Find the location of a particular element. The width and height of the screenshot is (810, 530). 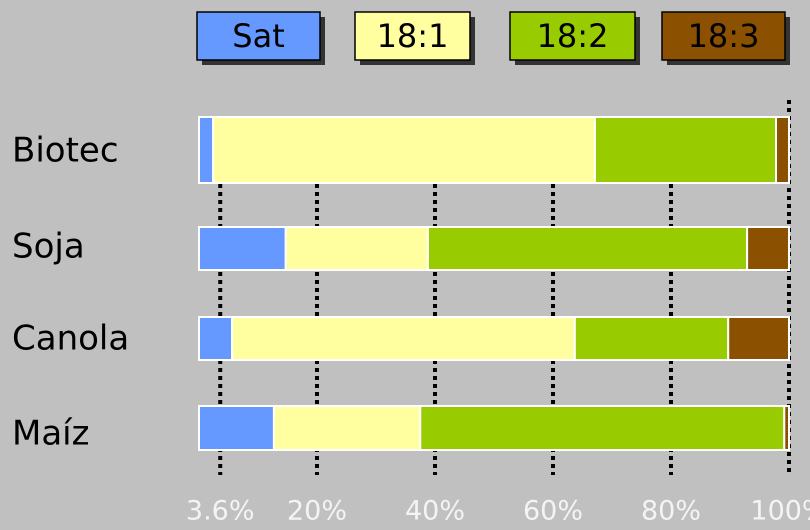

category-label: Canola is located at coordinates (70, 339).